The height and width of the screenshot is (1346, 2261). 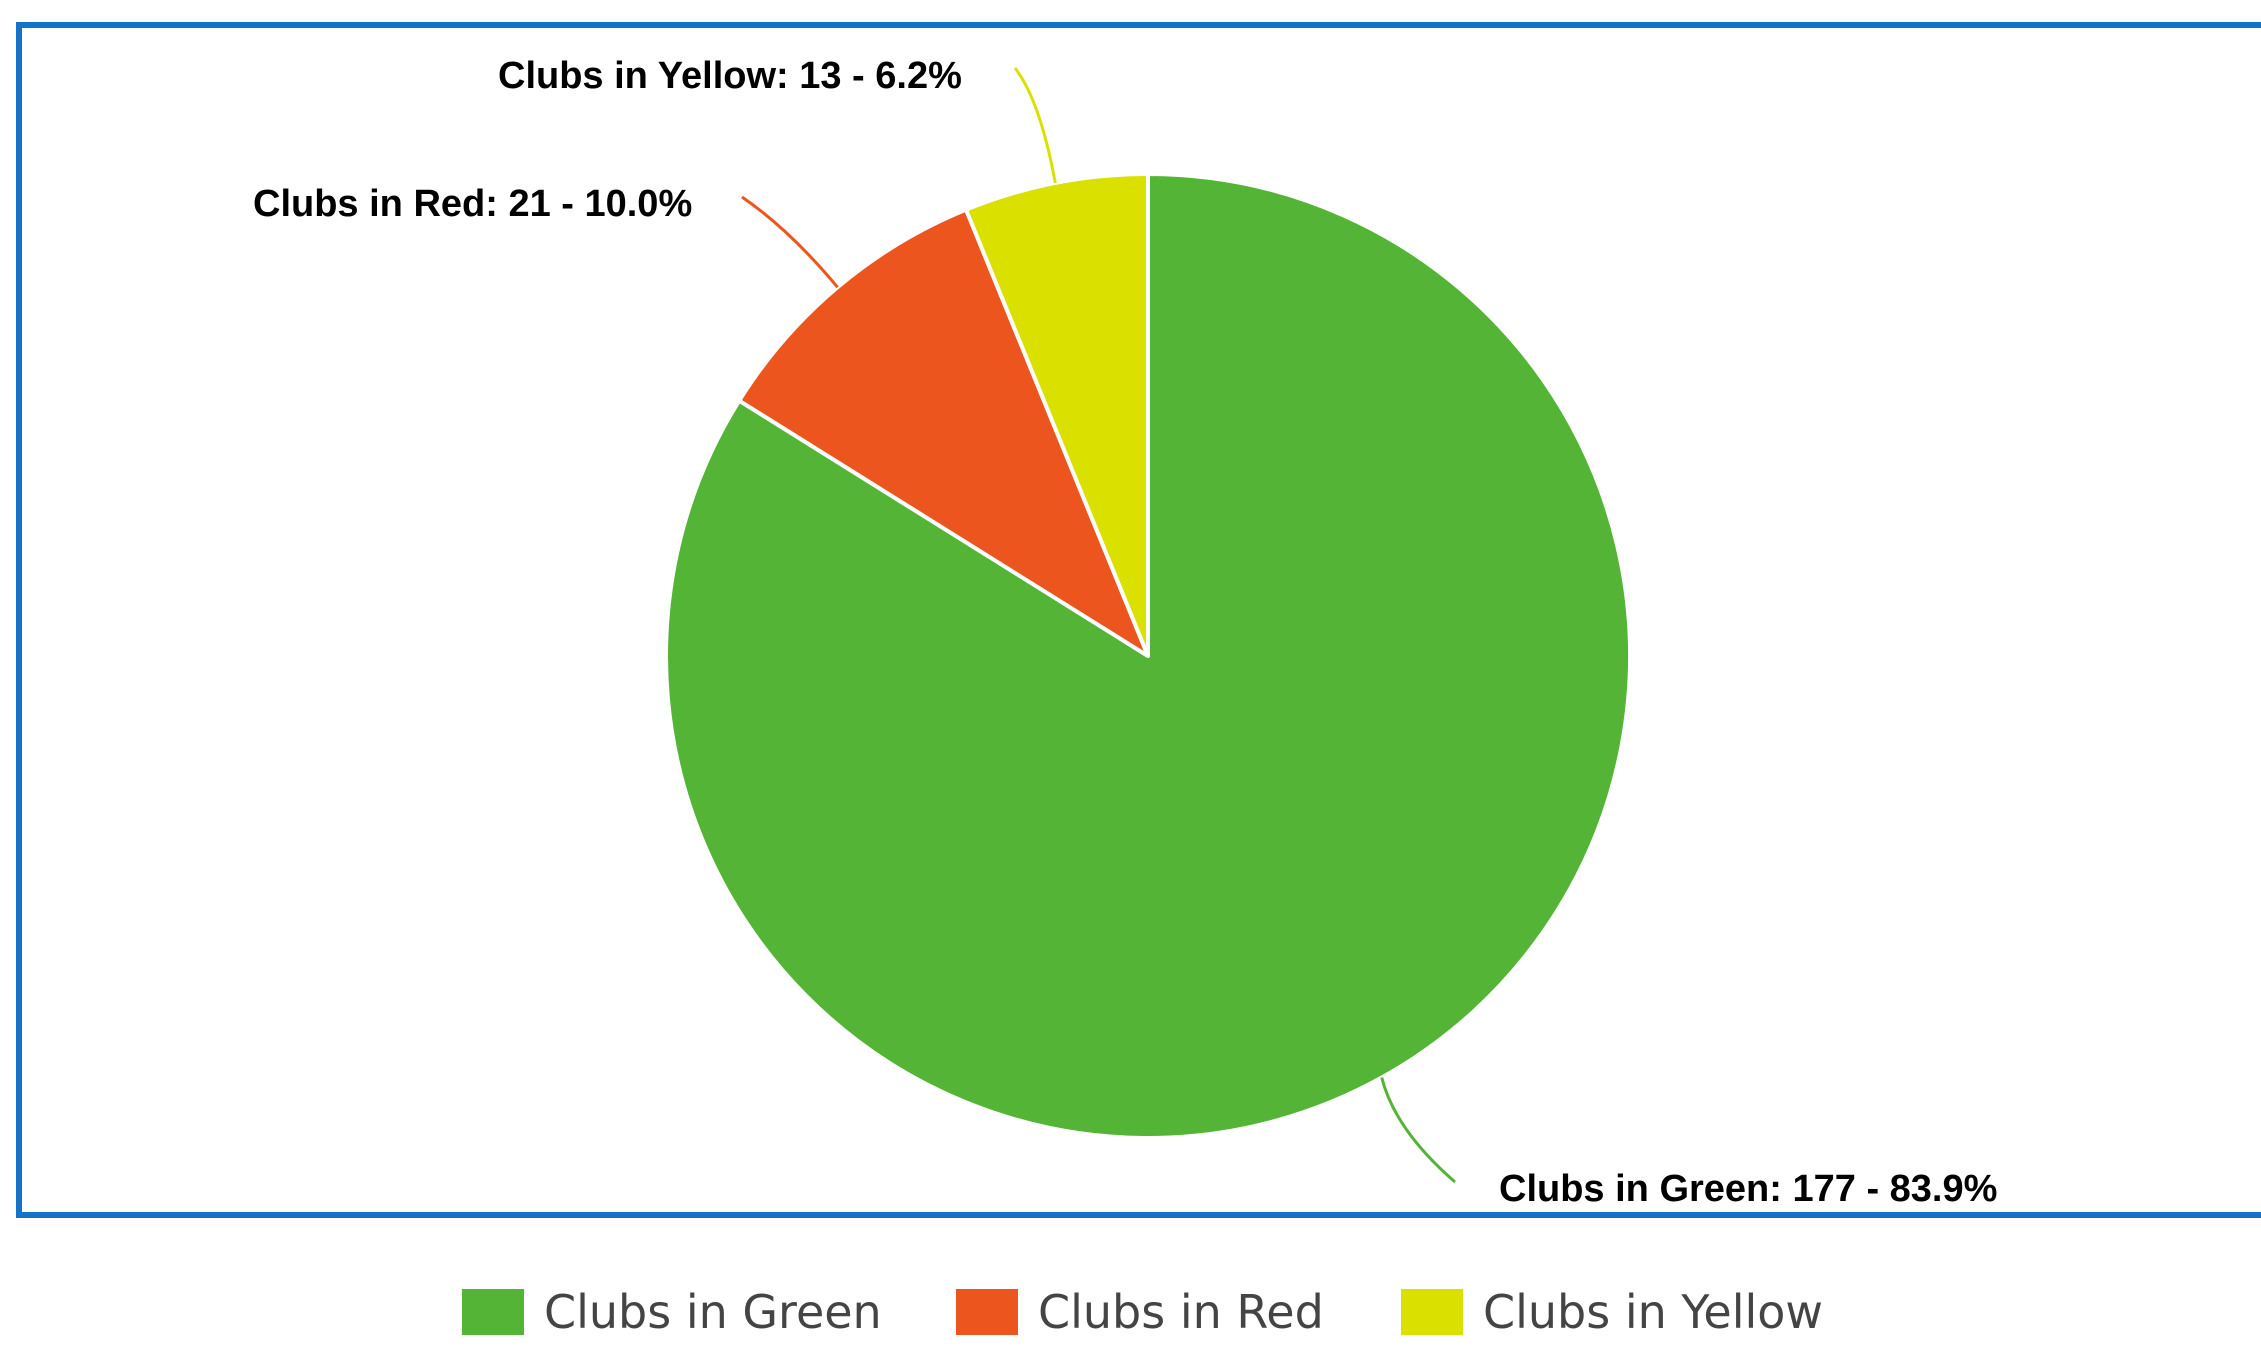 I want to click on legend-item-green: Clubs in Green, so click(x=672, y=1312).